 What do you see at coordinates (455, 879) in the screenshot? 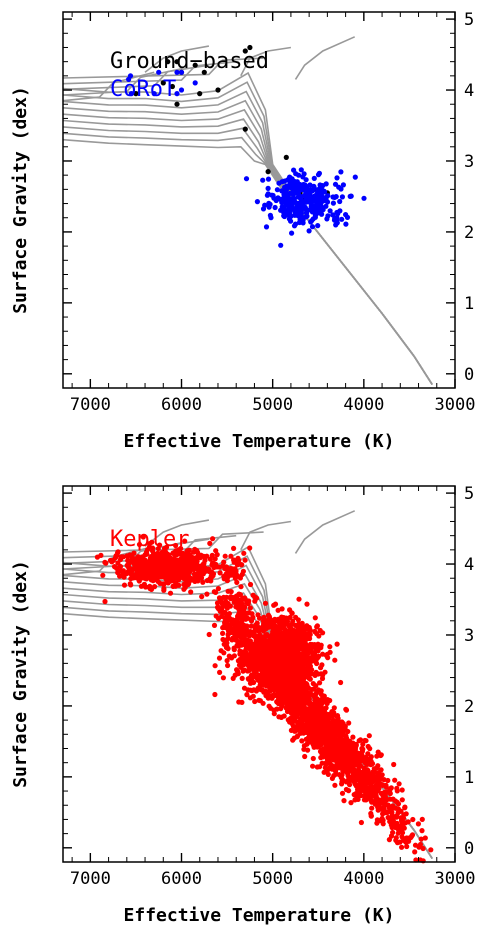
I see `bottom-x-tick-label: 3000` at bounding box center [455, 879].